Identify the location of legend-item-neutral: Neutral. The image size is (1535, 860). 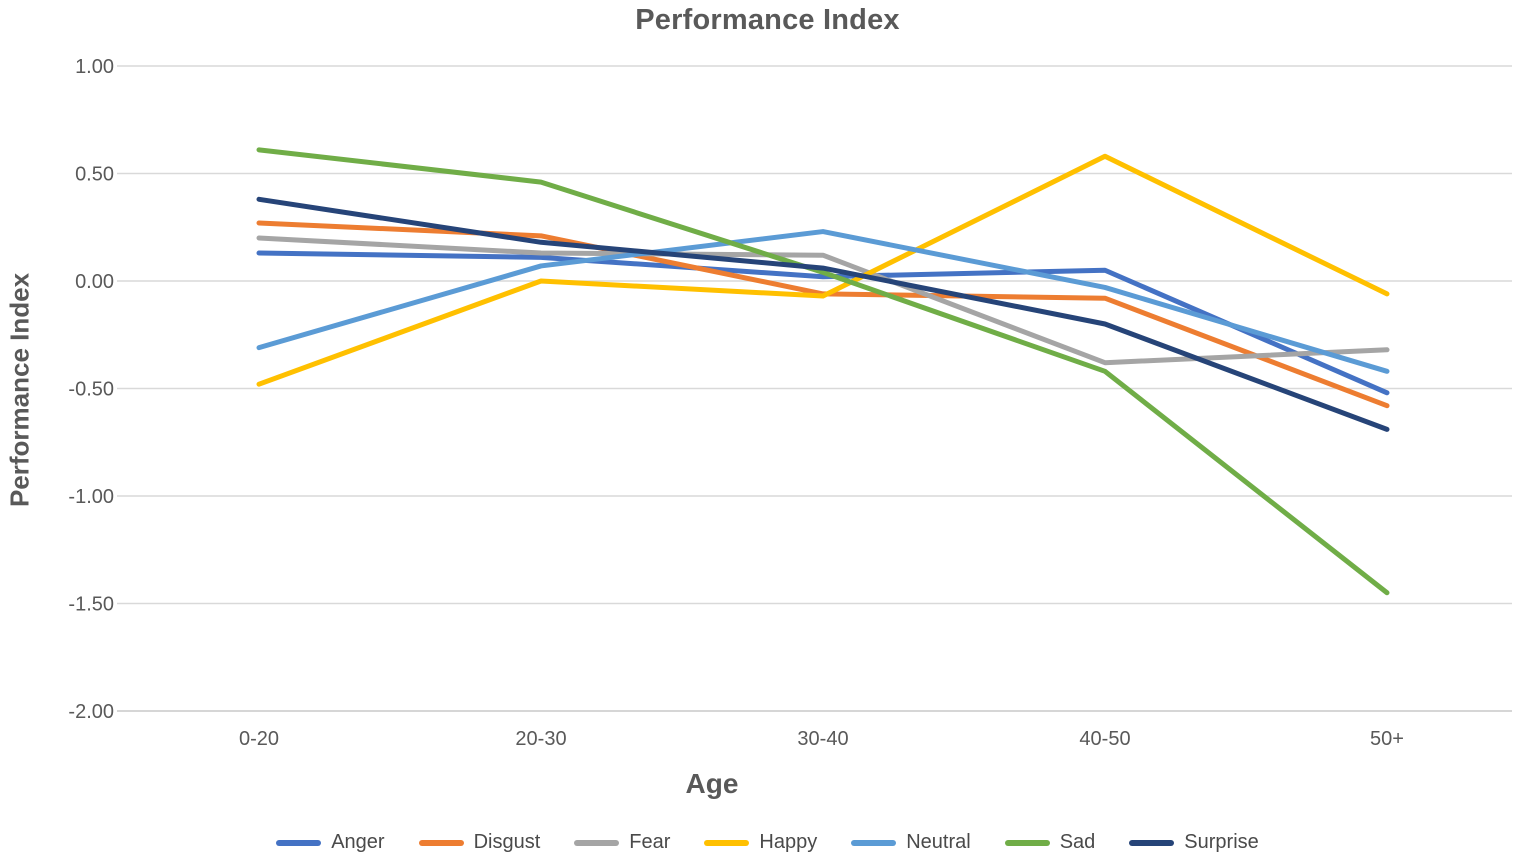
(911, 842).